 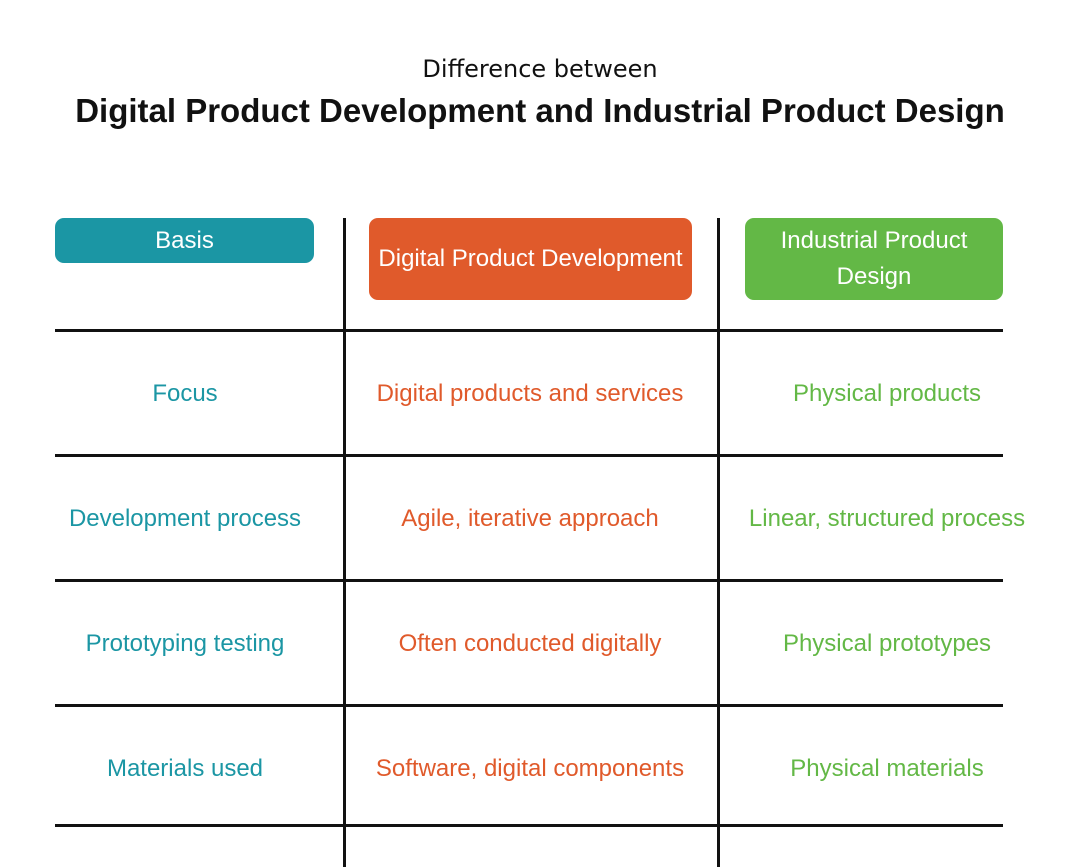 What do you see at coordinates (540, 69) in the screenshot?
I see `subtitle: Difference between` at bounding box center [540, 69].